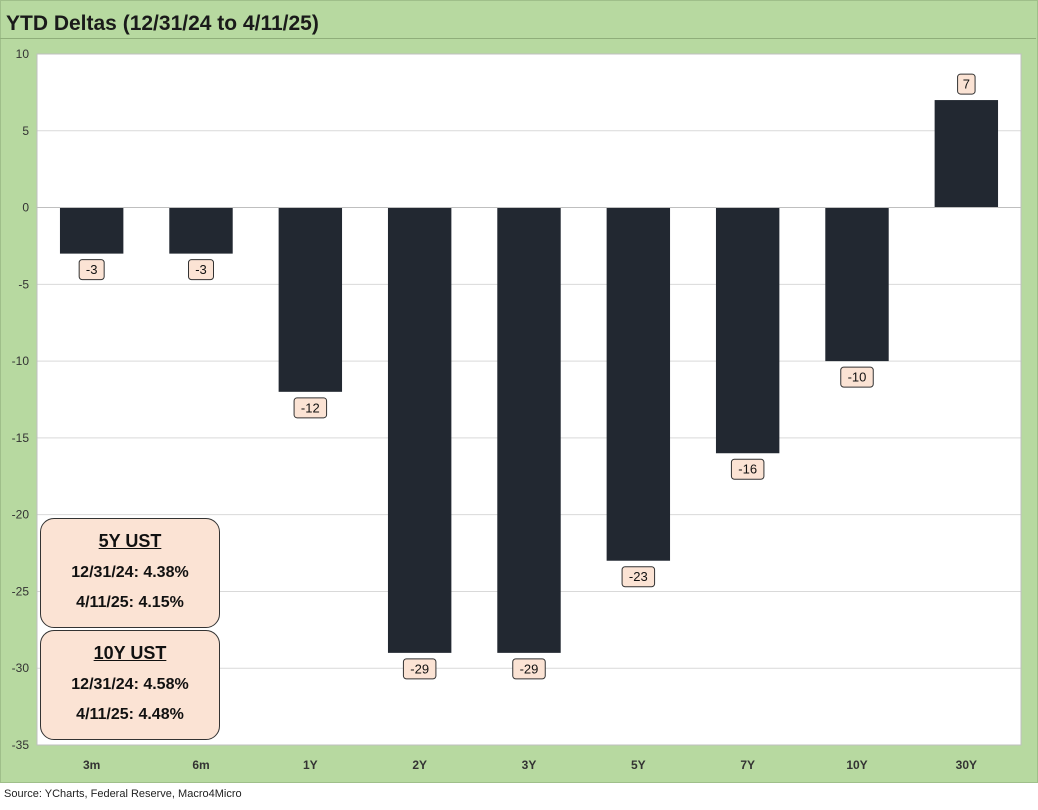 The height and width of the screenshot is (810, 1038). What do you see at coordinates (21, 745) in the screenshot?
I see `y-tick-label: -35` at bounding box center [21, 745].